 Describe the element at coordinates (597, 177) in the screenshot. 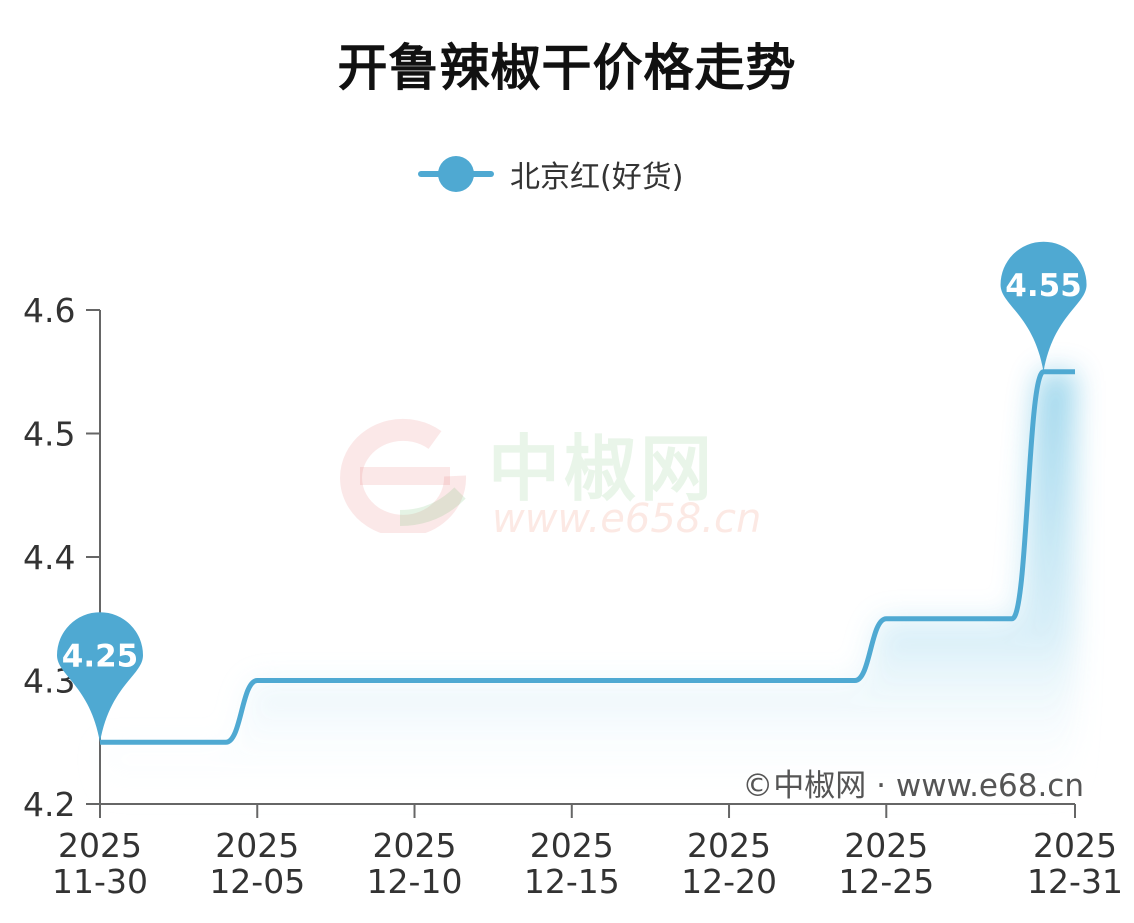

I see `legend-label: 北京红(好货)` at that location.